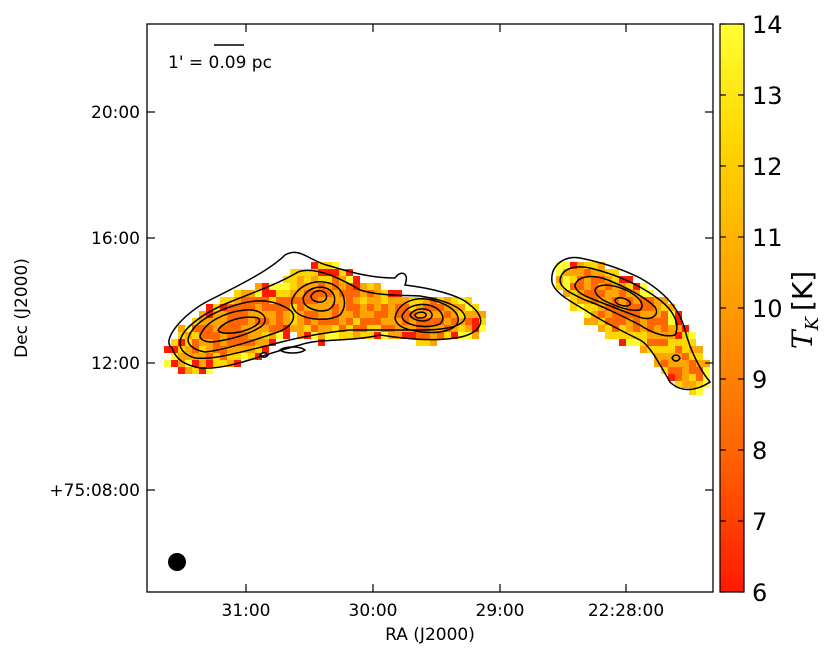 This screenshot has width=831, height=657. I want to click on y-axis-label: Dec (J2000), so click(22, 308).